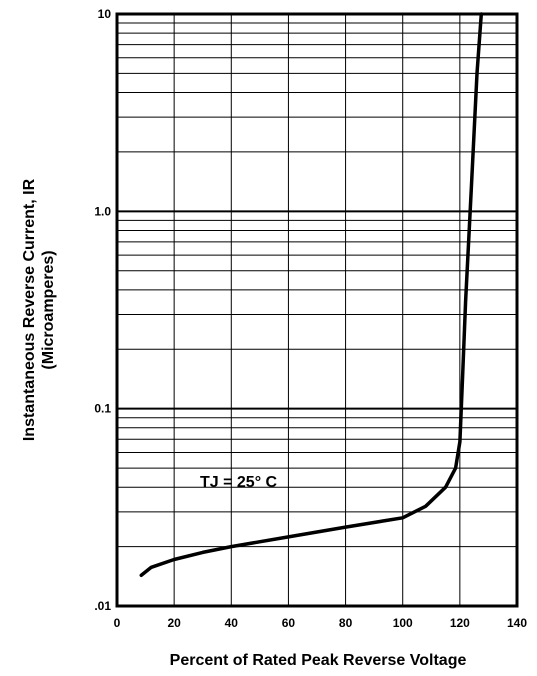 The height and width of the screenshot is (676, 537). I want to click on x-tick-label: 80, so click(346, 623).